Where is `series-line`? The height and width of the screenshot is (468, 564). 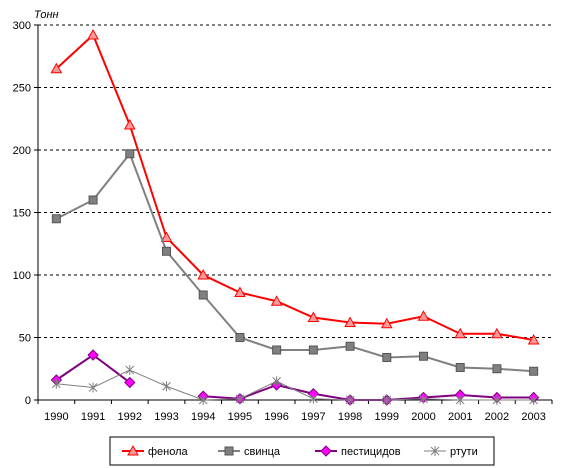 series-line is located at coordinates (295, 385).